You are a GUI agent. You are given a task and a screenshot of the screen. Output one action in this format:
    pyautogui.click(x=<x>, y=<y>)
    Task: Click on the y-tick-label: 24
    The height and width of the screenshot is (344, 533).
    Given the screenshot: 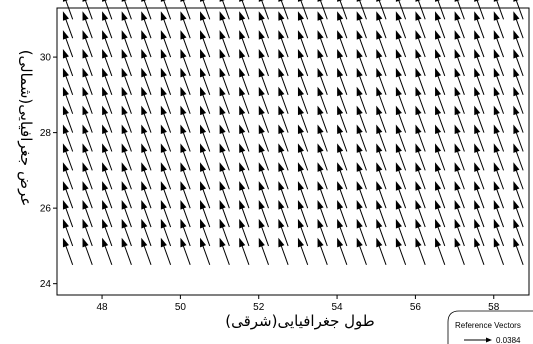 What is the action you would take?
    pyautogui.click(x=46, y=284)
    